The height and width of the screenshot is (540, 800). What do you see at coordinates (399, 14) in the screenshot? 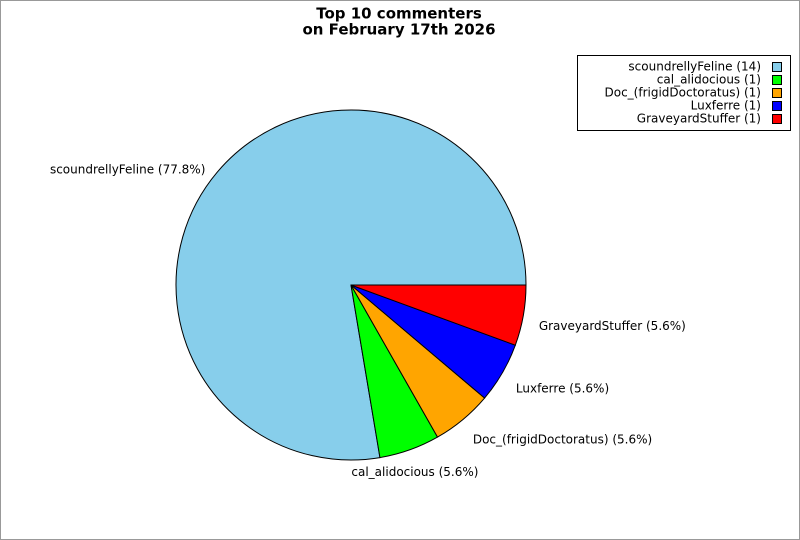
I see `chart-title: Top 10 commenters` at bounding box center [399, 14].